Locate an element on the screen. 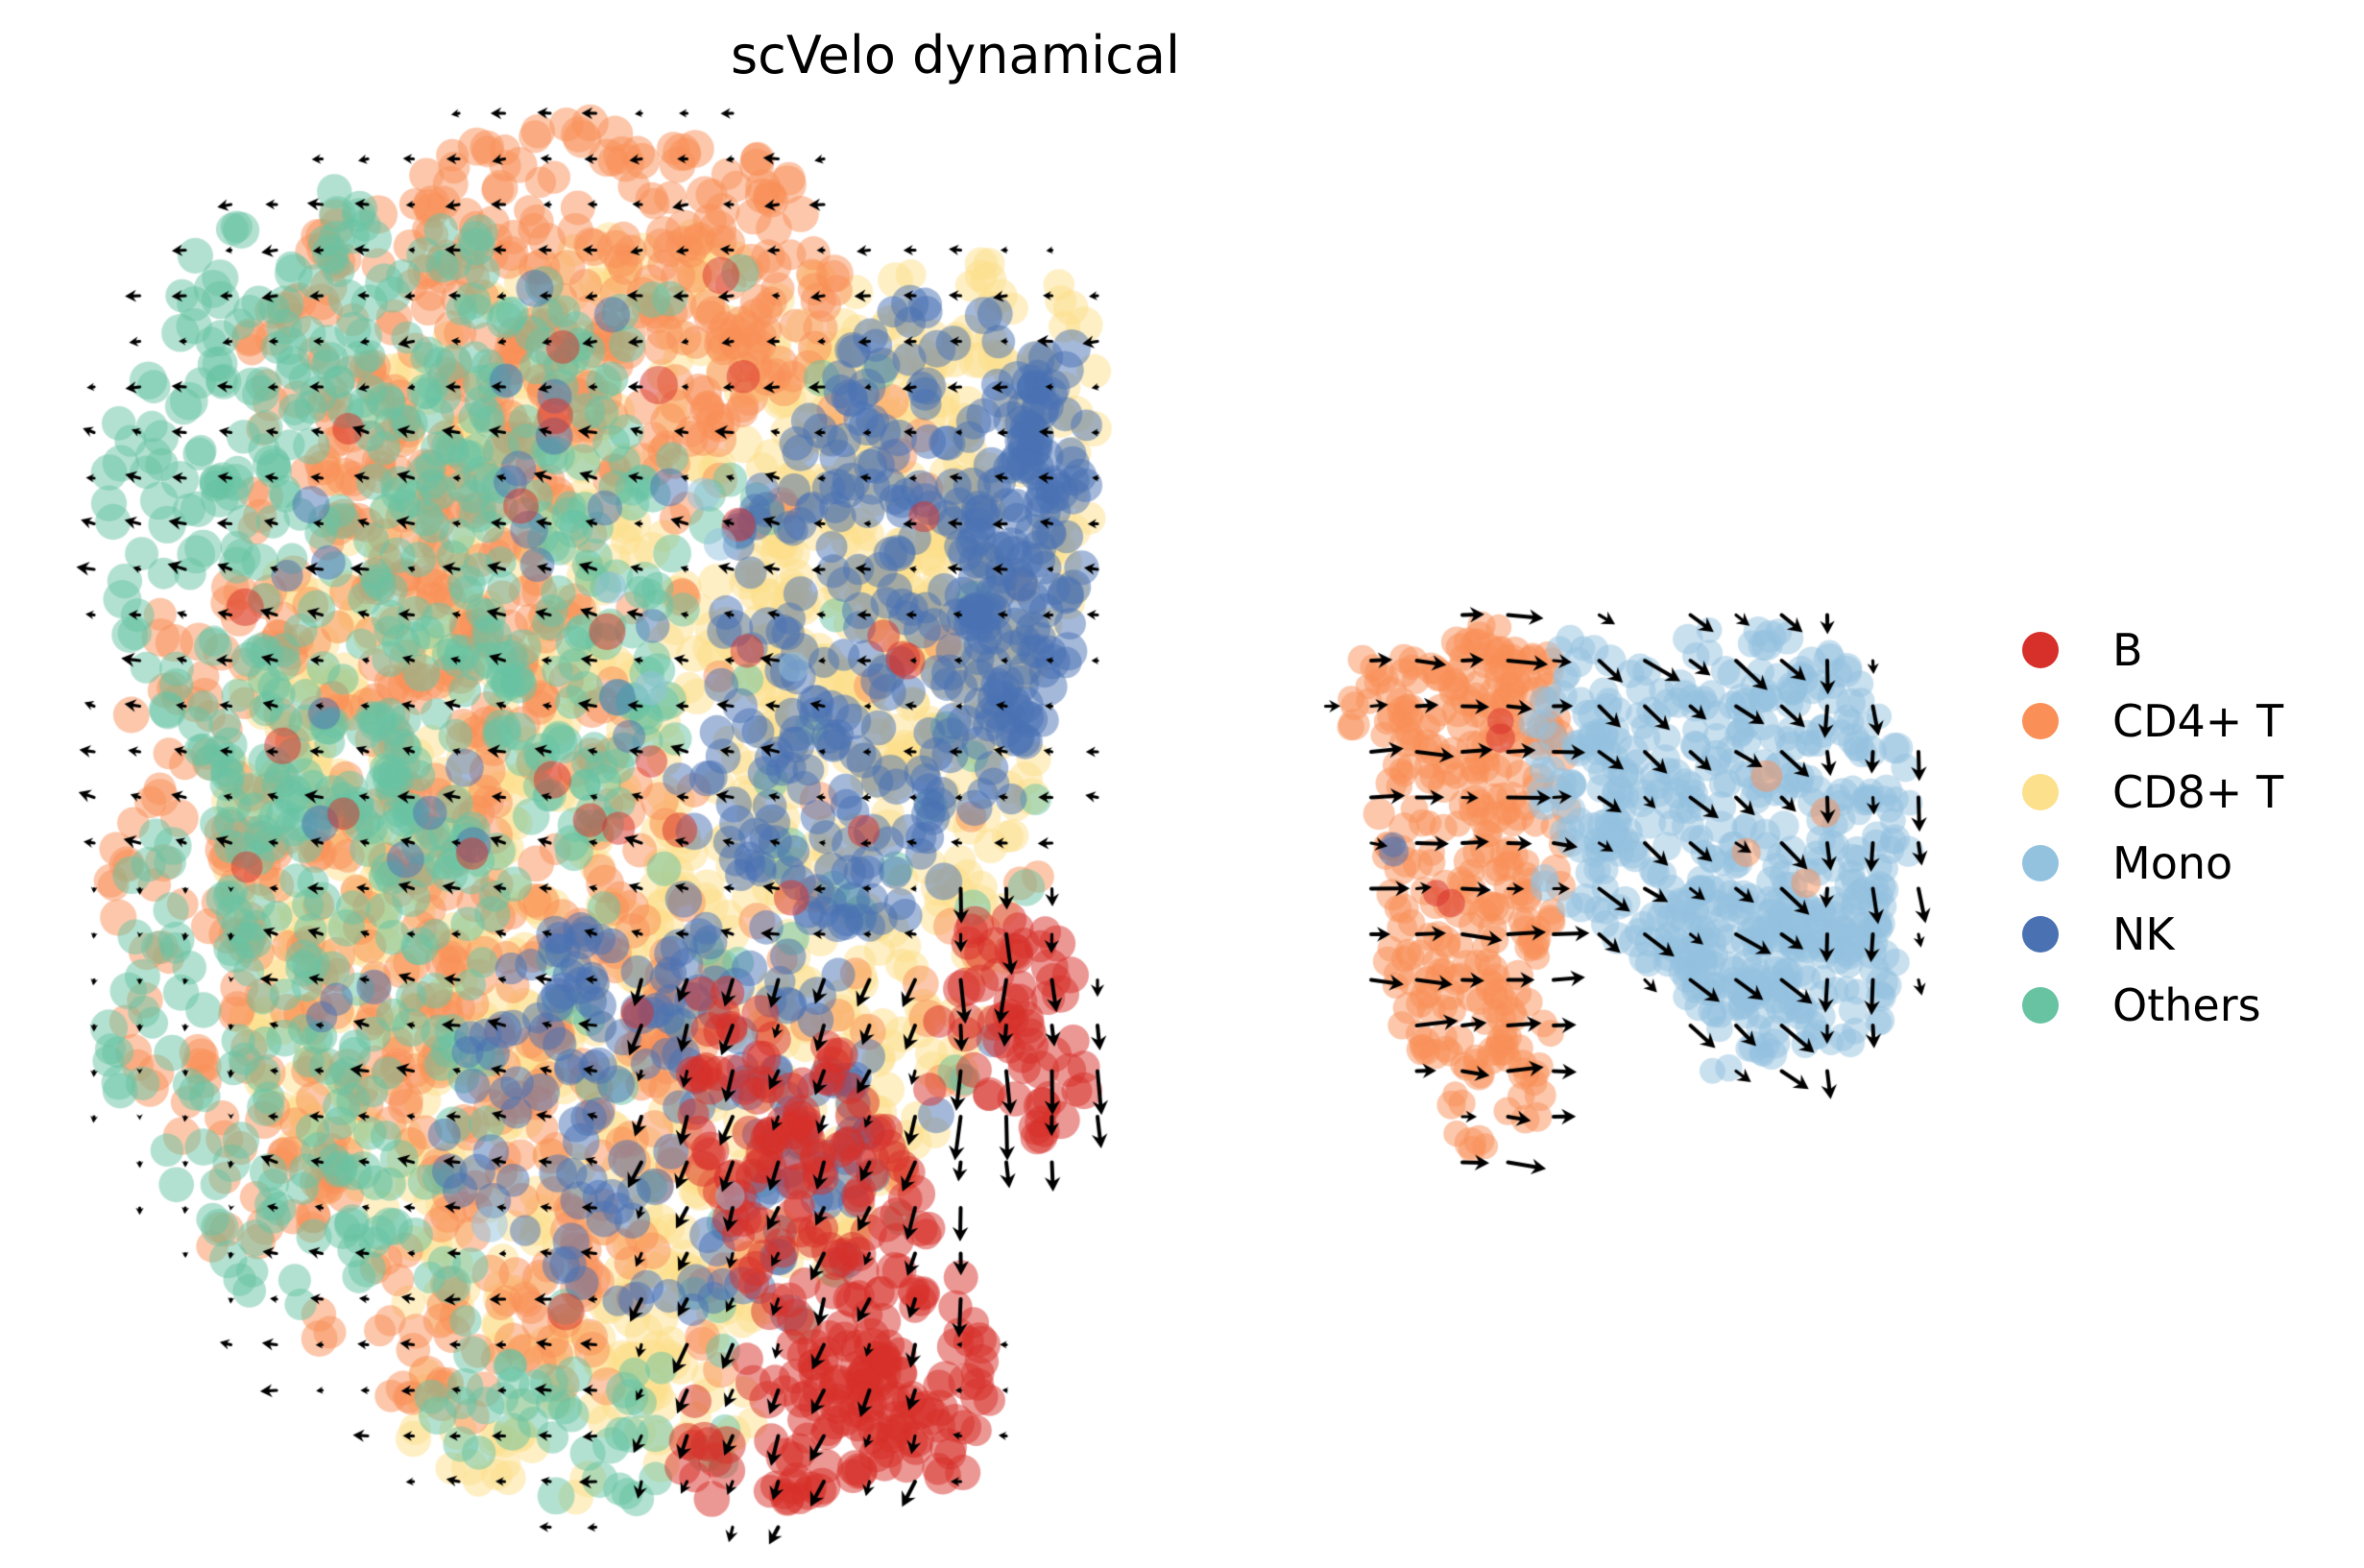  legend-label: NK is located at coordinates (2143, 934).